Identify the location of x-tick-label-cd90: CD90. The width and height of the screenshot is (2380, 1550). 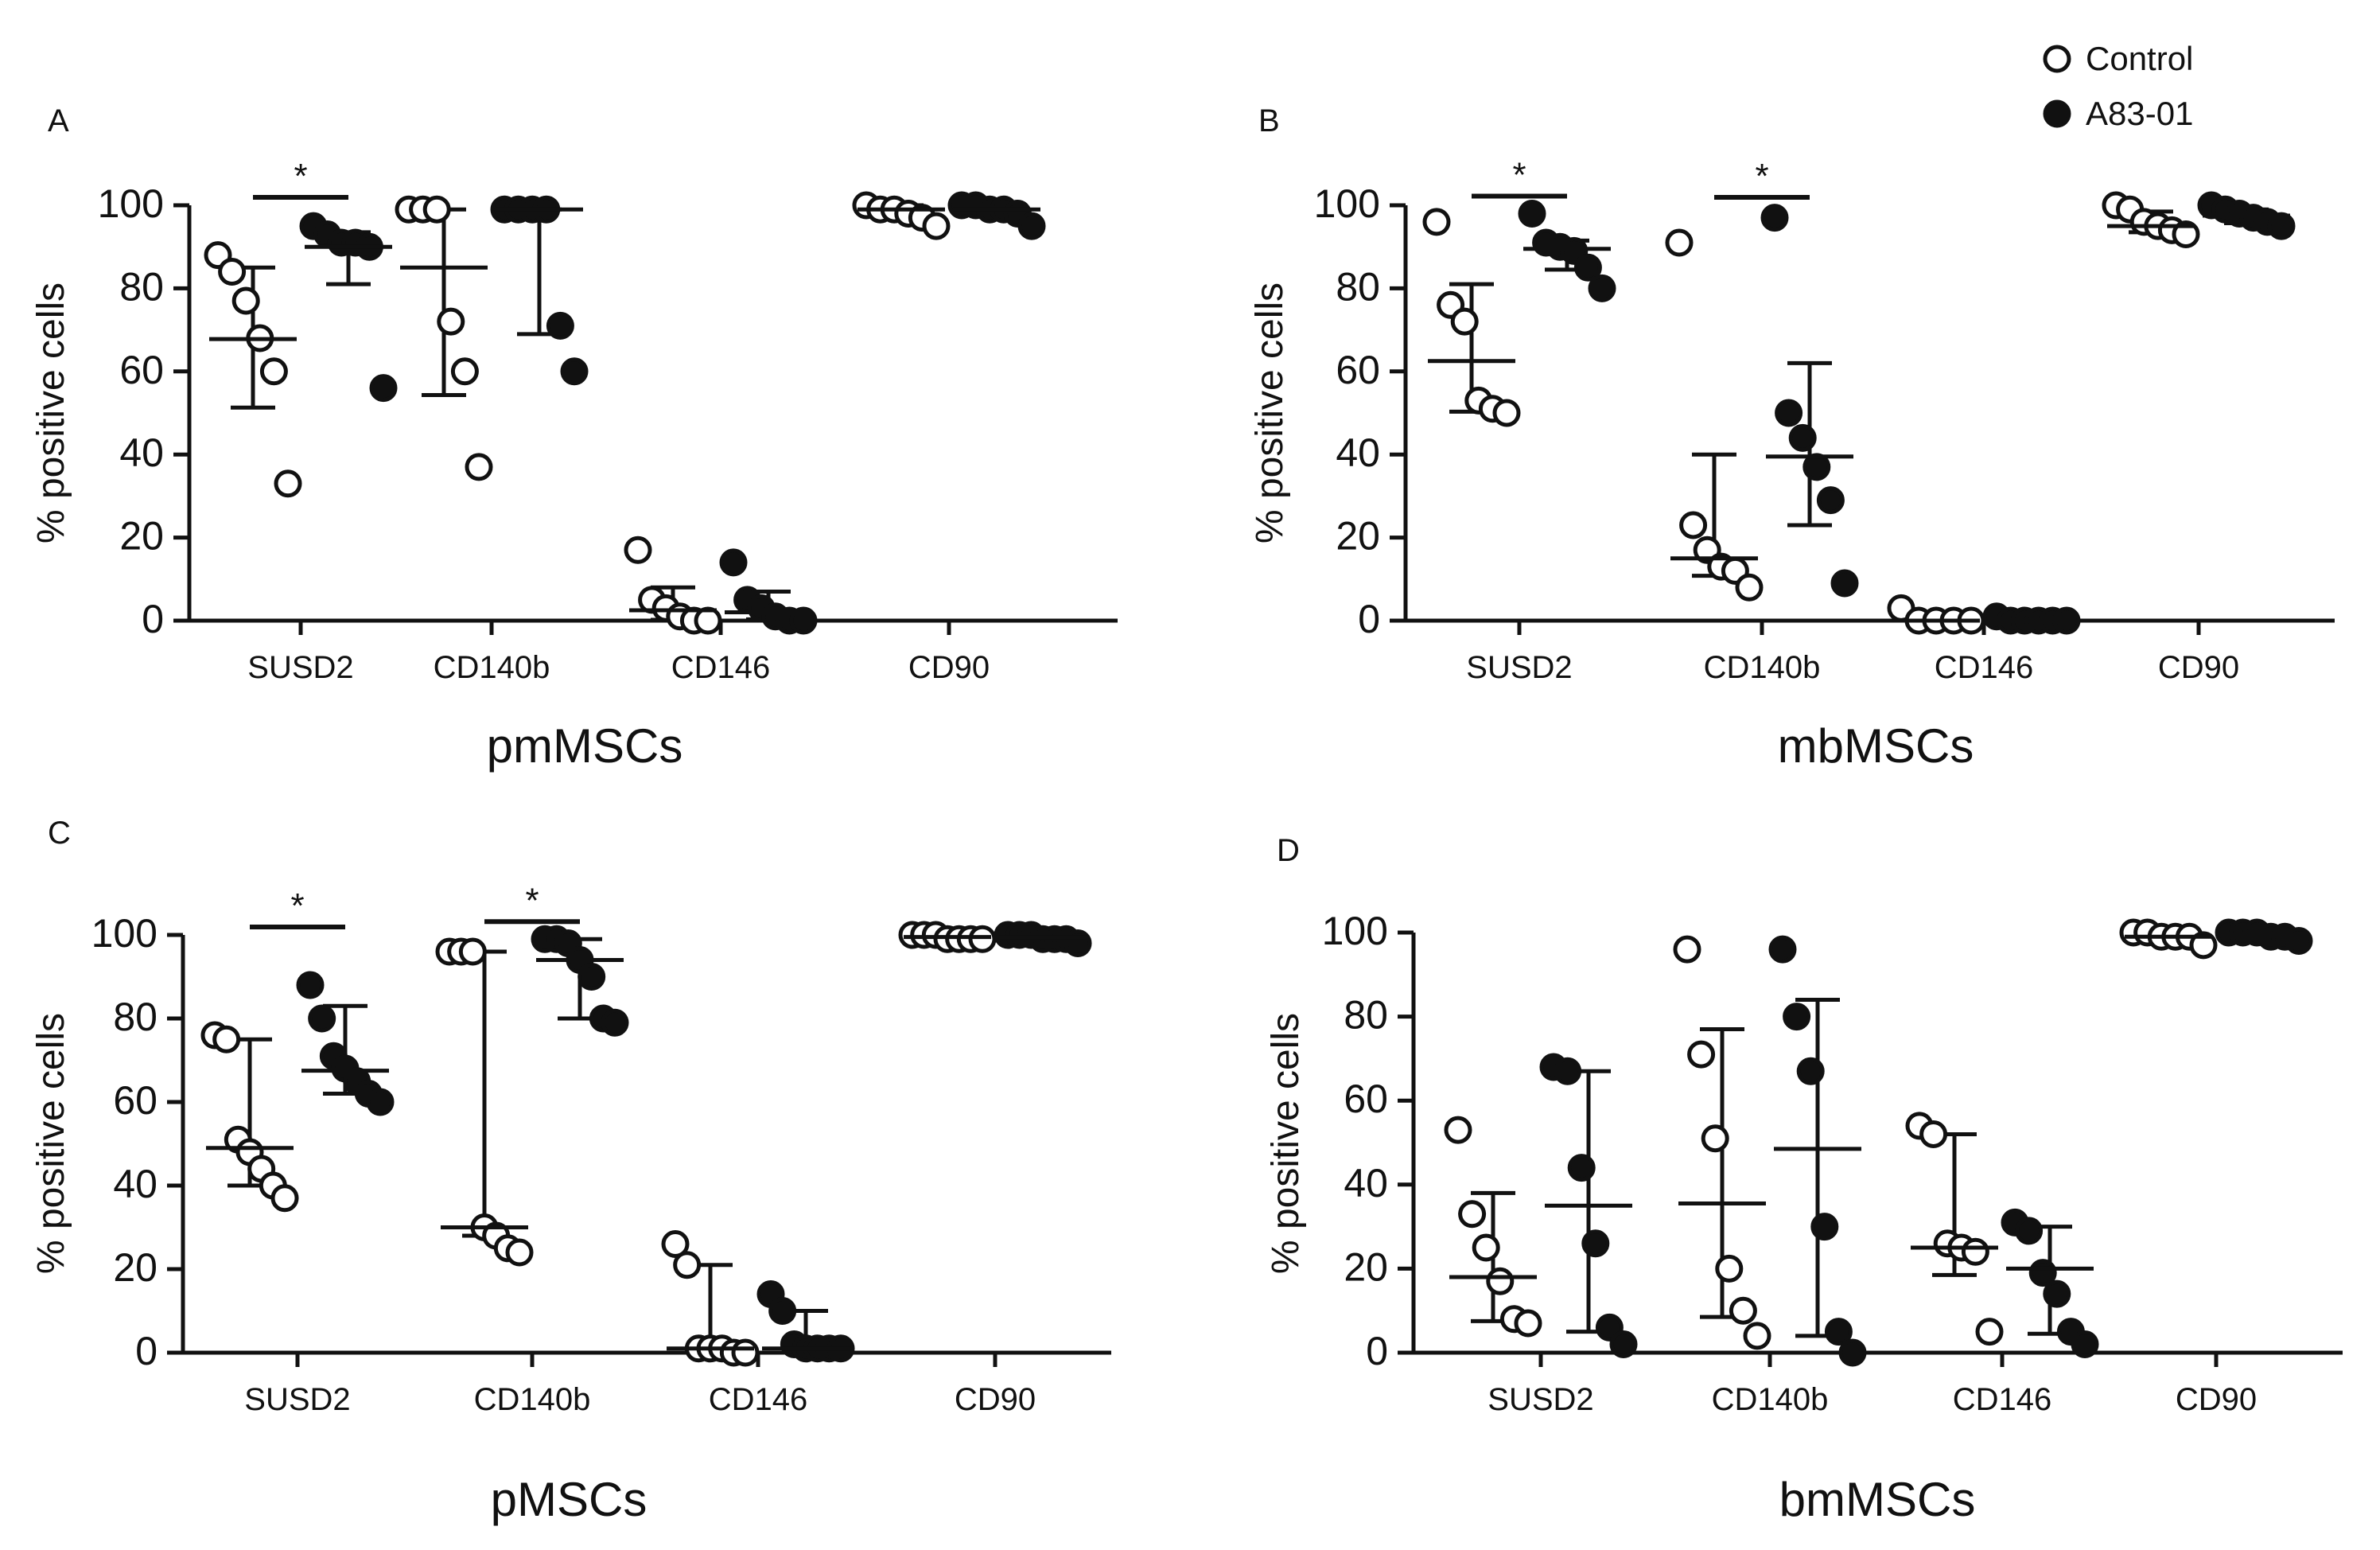
(995, 1400).